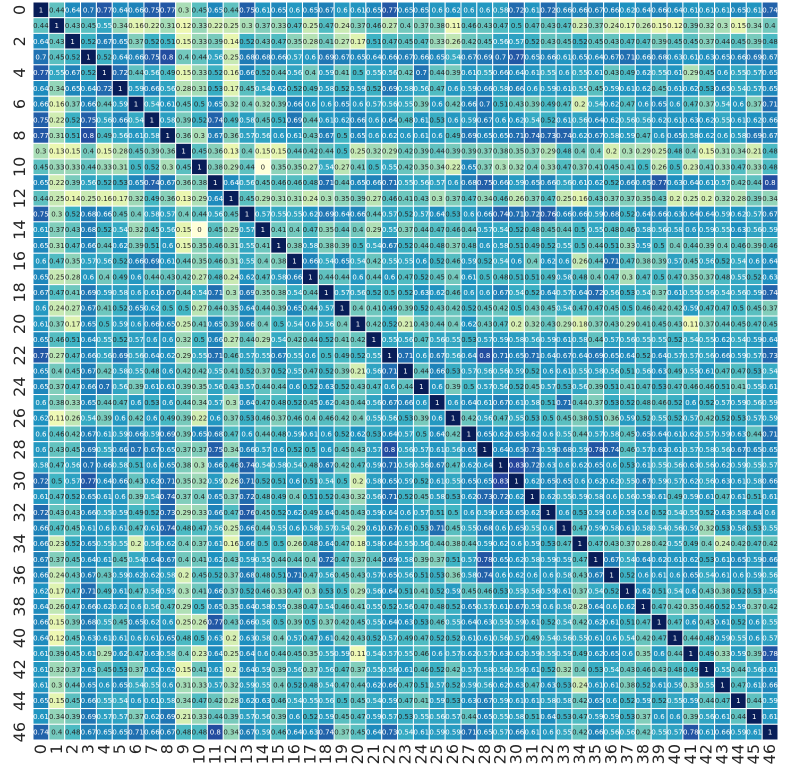  Describe the element at coordinates (563, 754) in the screenshot. I see `x-tick-label-33: 33` at that location.